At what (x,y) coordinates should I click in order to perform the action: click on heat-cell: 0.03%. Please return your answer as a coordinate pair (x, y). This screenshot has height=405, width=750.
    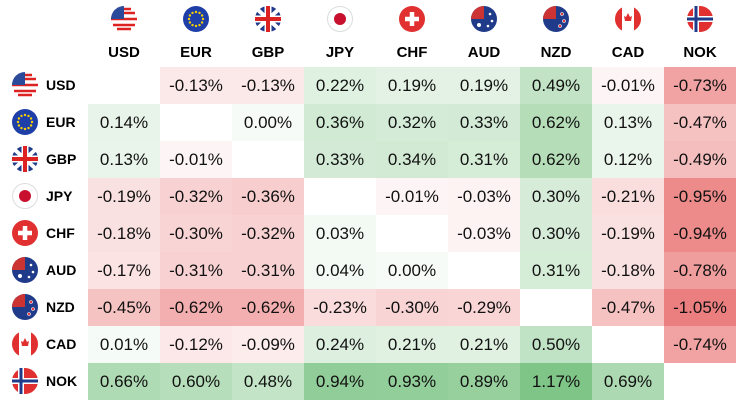
    Looking at the image, I should click on (340, 233).